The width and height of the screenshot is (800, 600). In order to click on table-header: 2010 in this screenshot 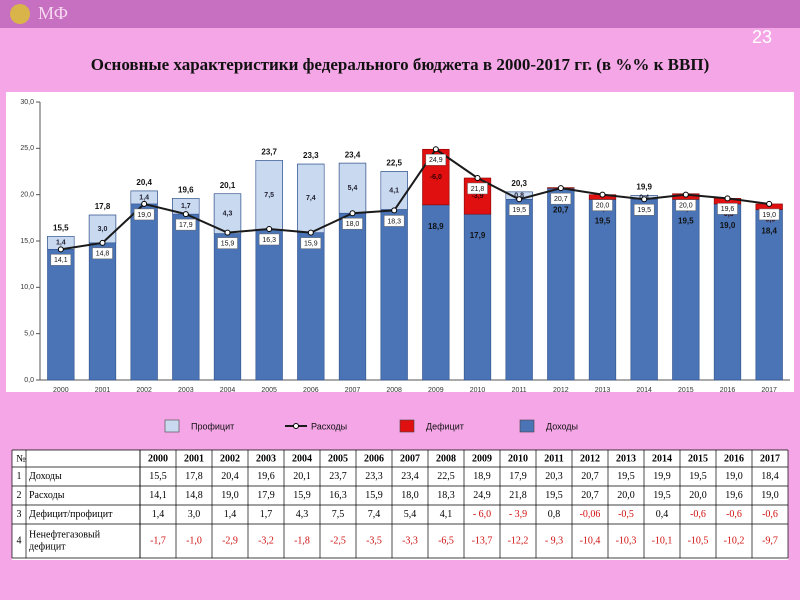, I will do `click(518, 458)`.